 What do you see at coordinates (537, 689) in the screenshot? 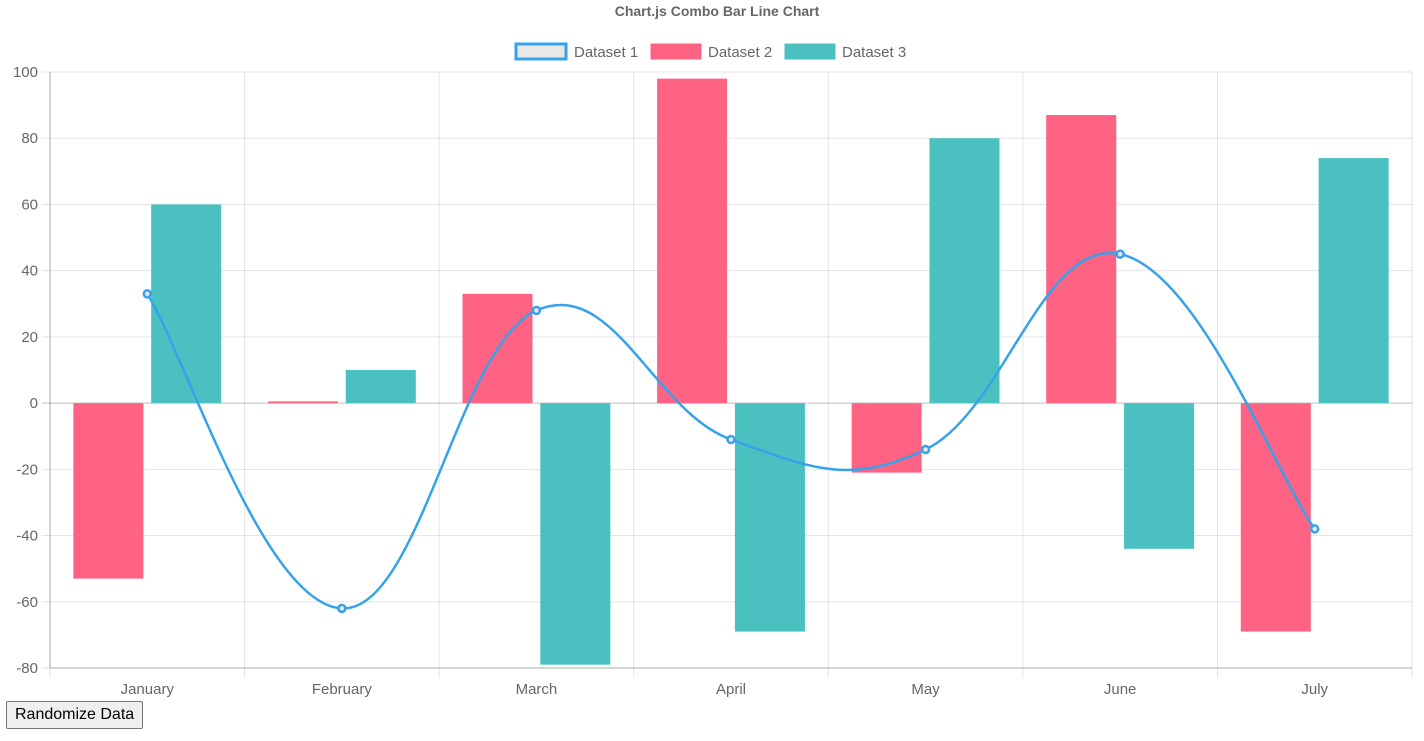
I see `x-tick-label: March` at bounding box center [537, 689].